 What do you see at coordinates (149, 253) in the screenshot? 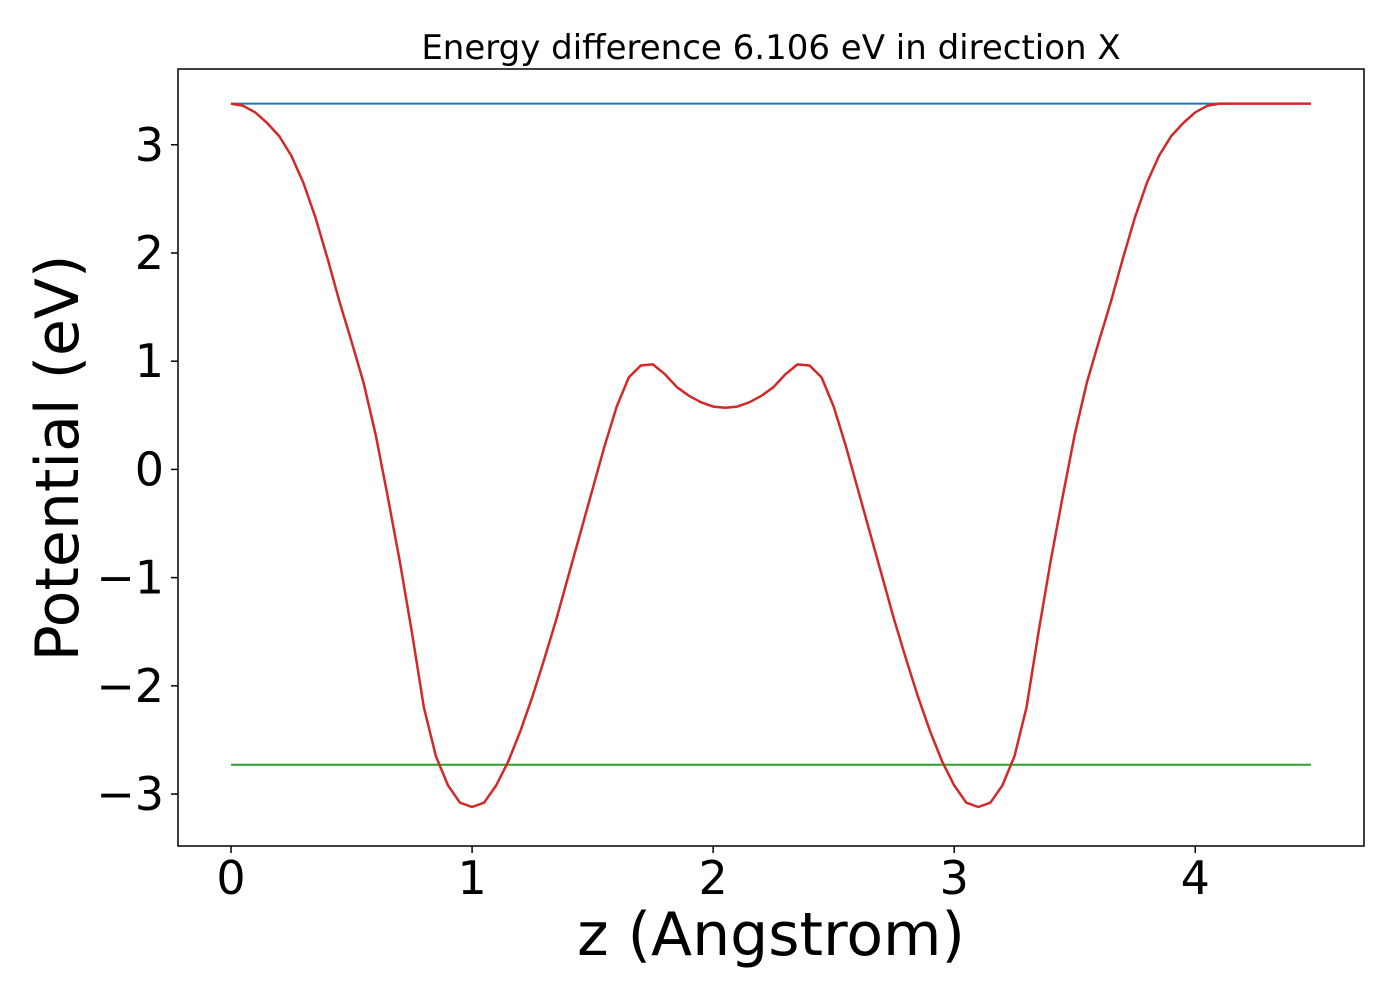
I see `y-tick-label: 2` at bounding box center [149, 253].